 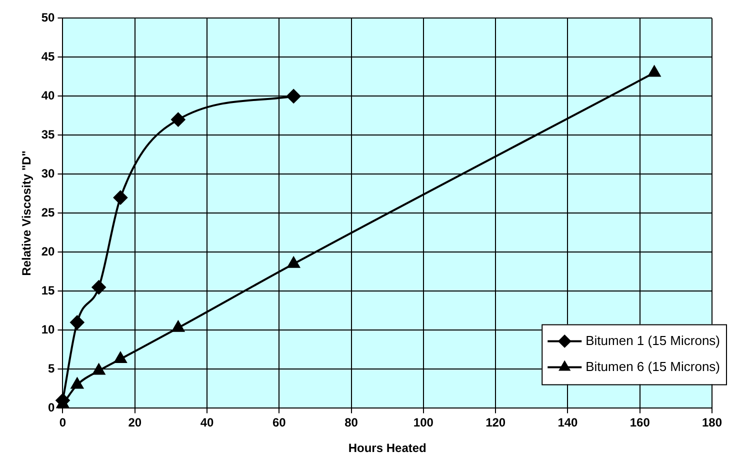 I want to click on y-tick-label: 15, so click(x=48, y=291).